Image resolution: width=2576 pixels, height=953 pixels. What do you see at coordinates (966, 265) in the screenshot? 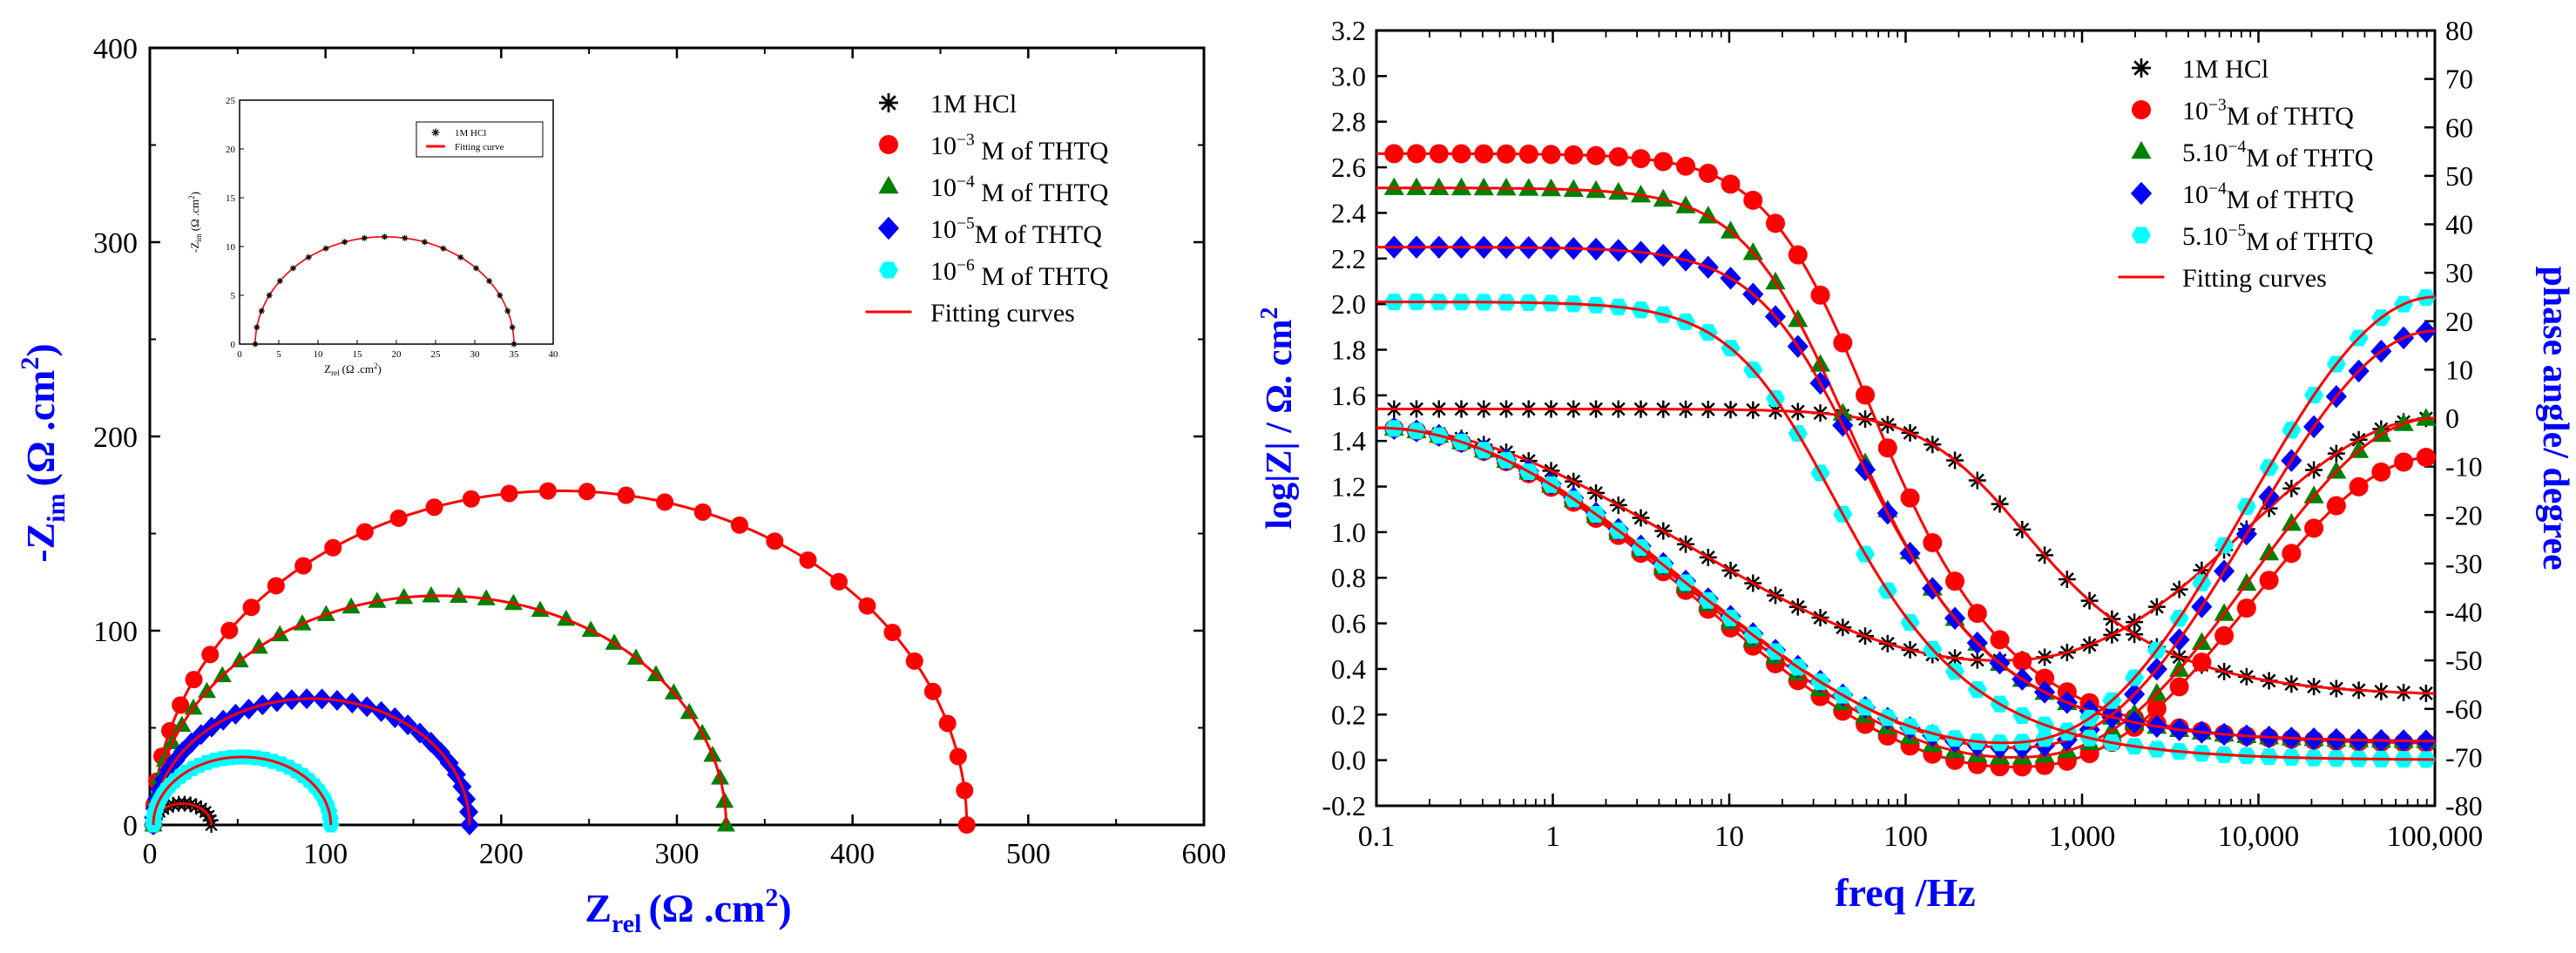
I see `legend-exponent: −6` at bounding box center [966, 265].